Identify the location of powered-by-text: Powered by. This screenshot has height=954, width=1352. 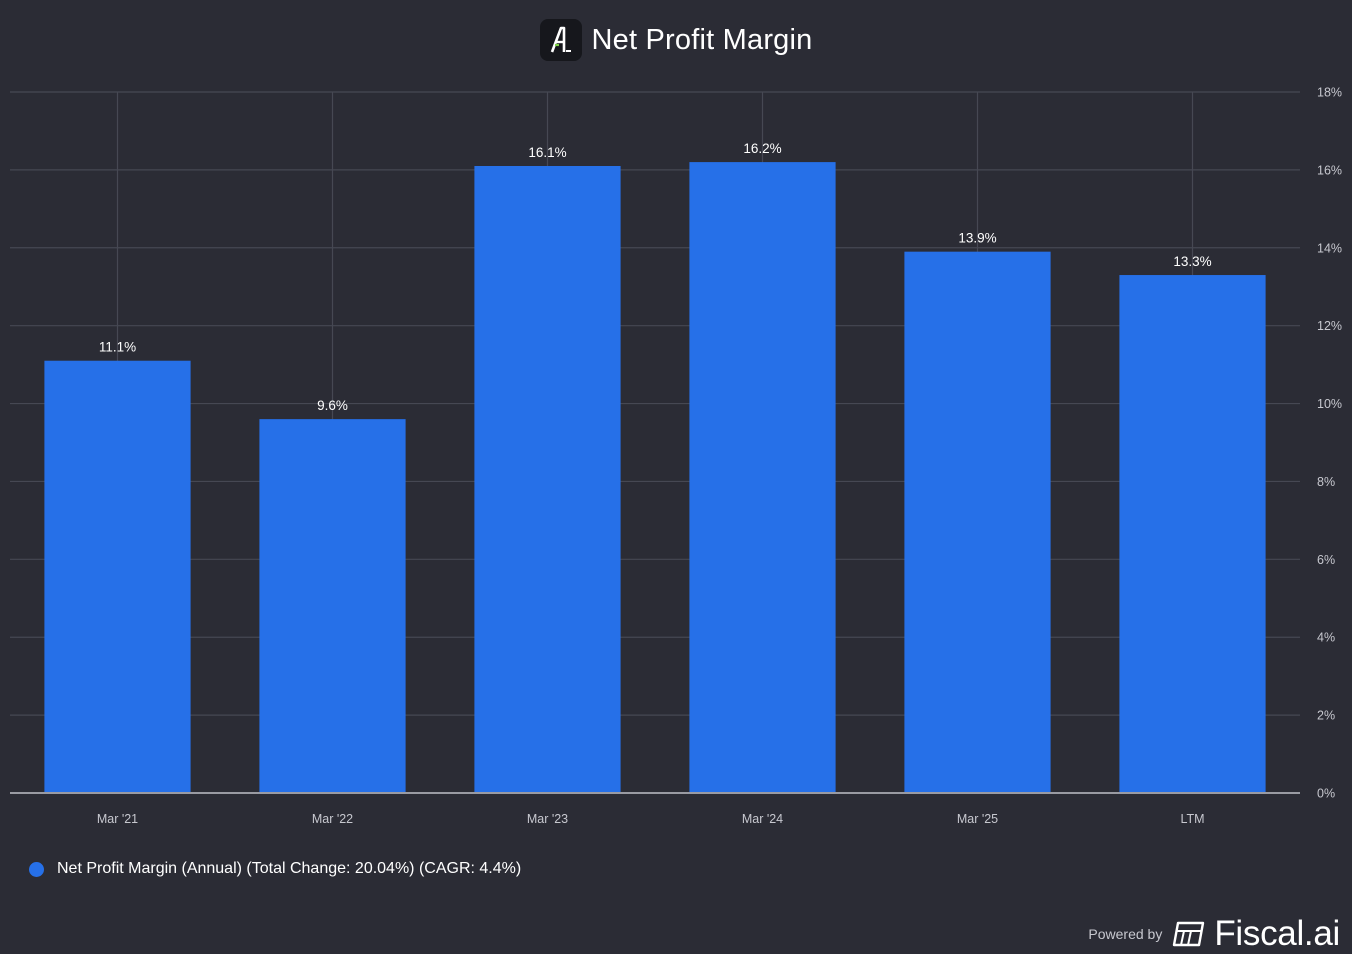
(1125, 934).